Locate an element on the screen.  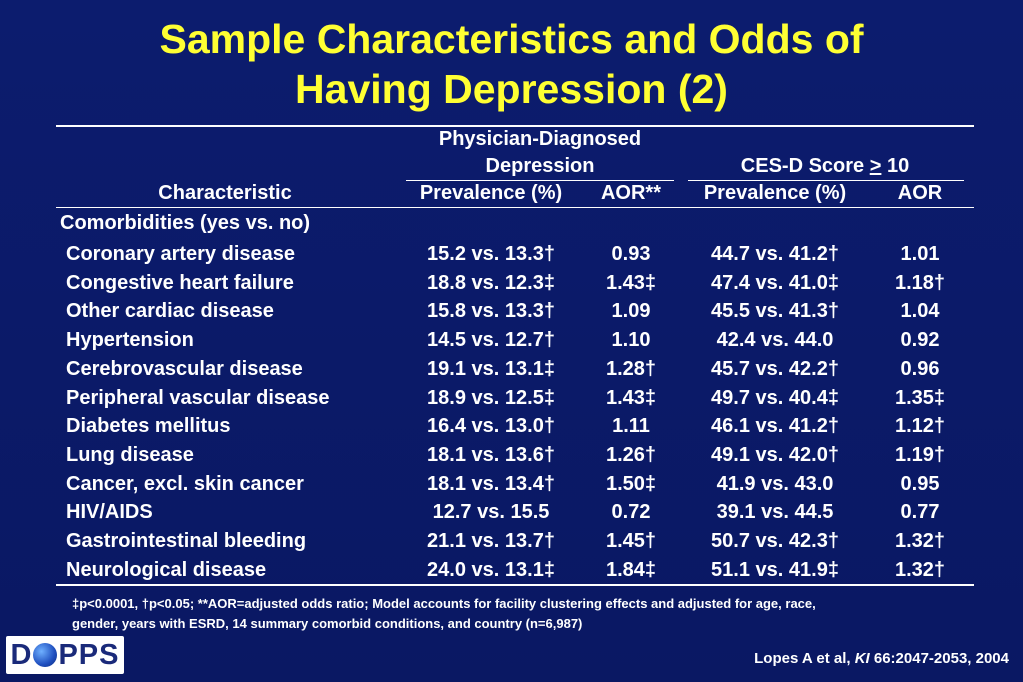
citation-journal: KI is located at coordinates (862, 658).